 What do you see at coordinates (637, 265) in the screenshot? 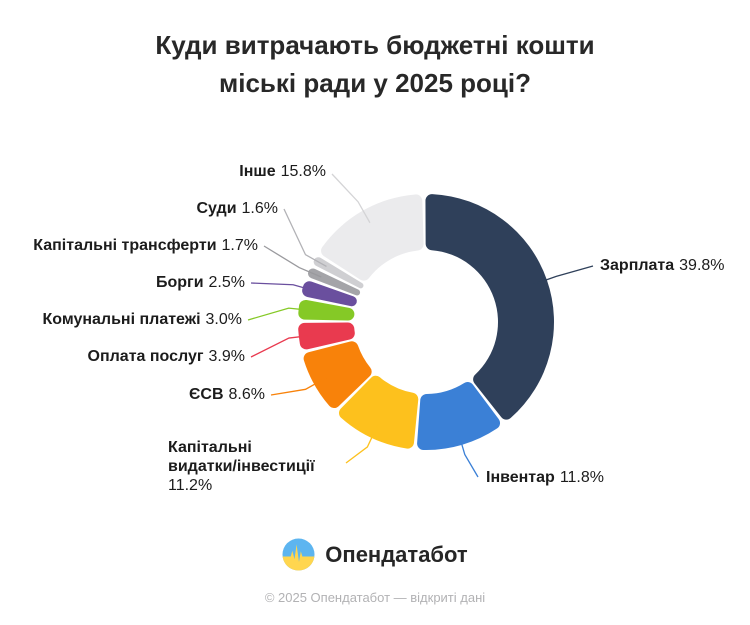
I see `slice-name: Зарплата` at bounding box center [637, 265].